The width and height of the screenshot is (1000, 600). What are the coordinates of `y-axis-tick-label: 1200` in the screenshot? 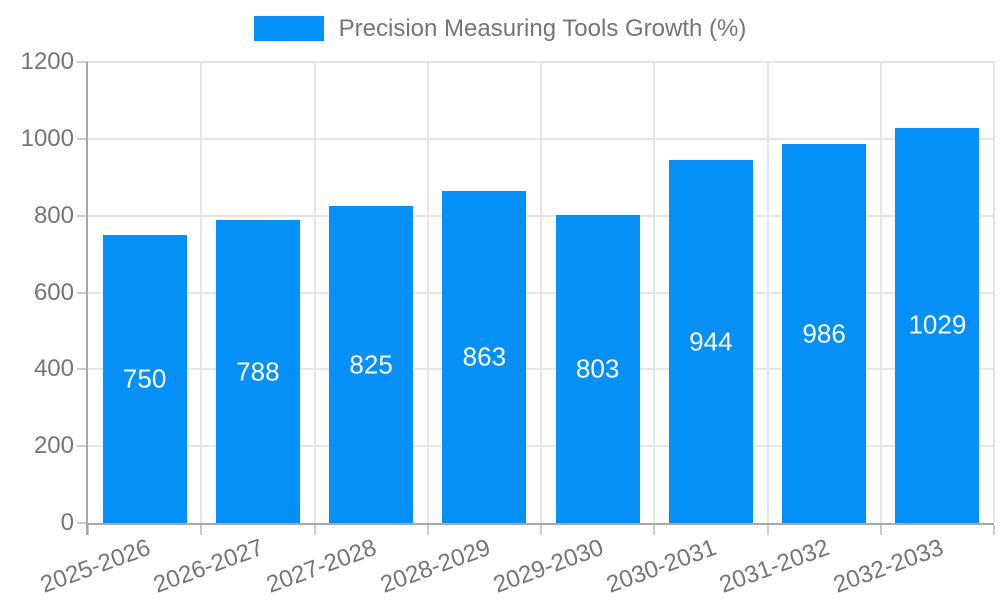 It's located at (47, 61).